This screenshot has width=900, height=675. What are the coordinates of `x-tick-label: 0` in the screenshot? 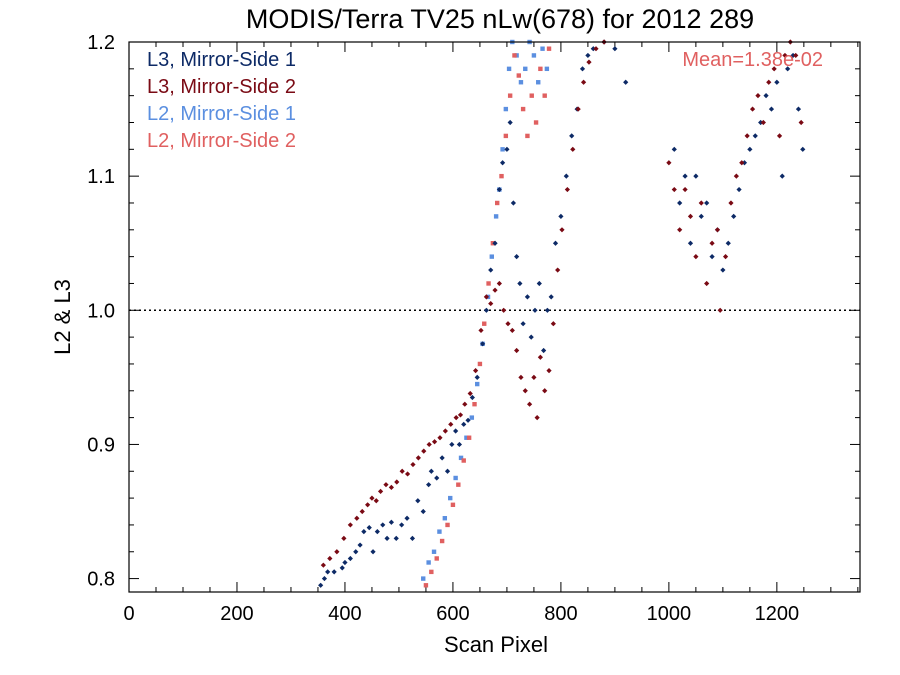 It's located at (128, 614).